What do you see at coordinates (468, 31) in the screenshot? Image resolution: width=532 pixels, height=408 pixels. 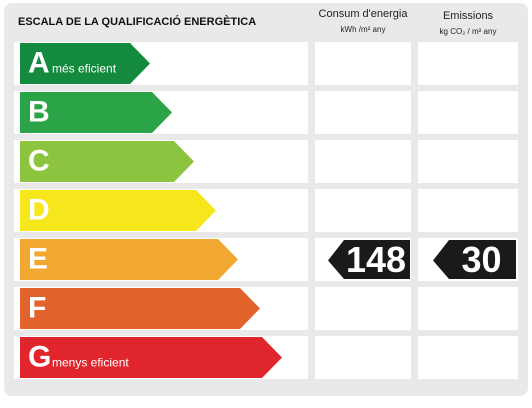 I see `column-unit: kg CO₂ / m² any` at bounding box center [468, 31].